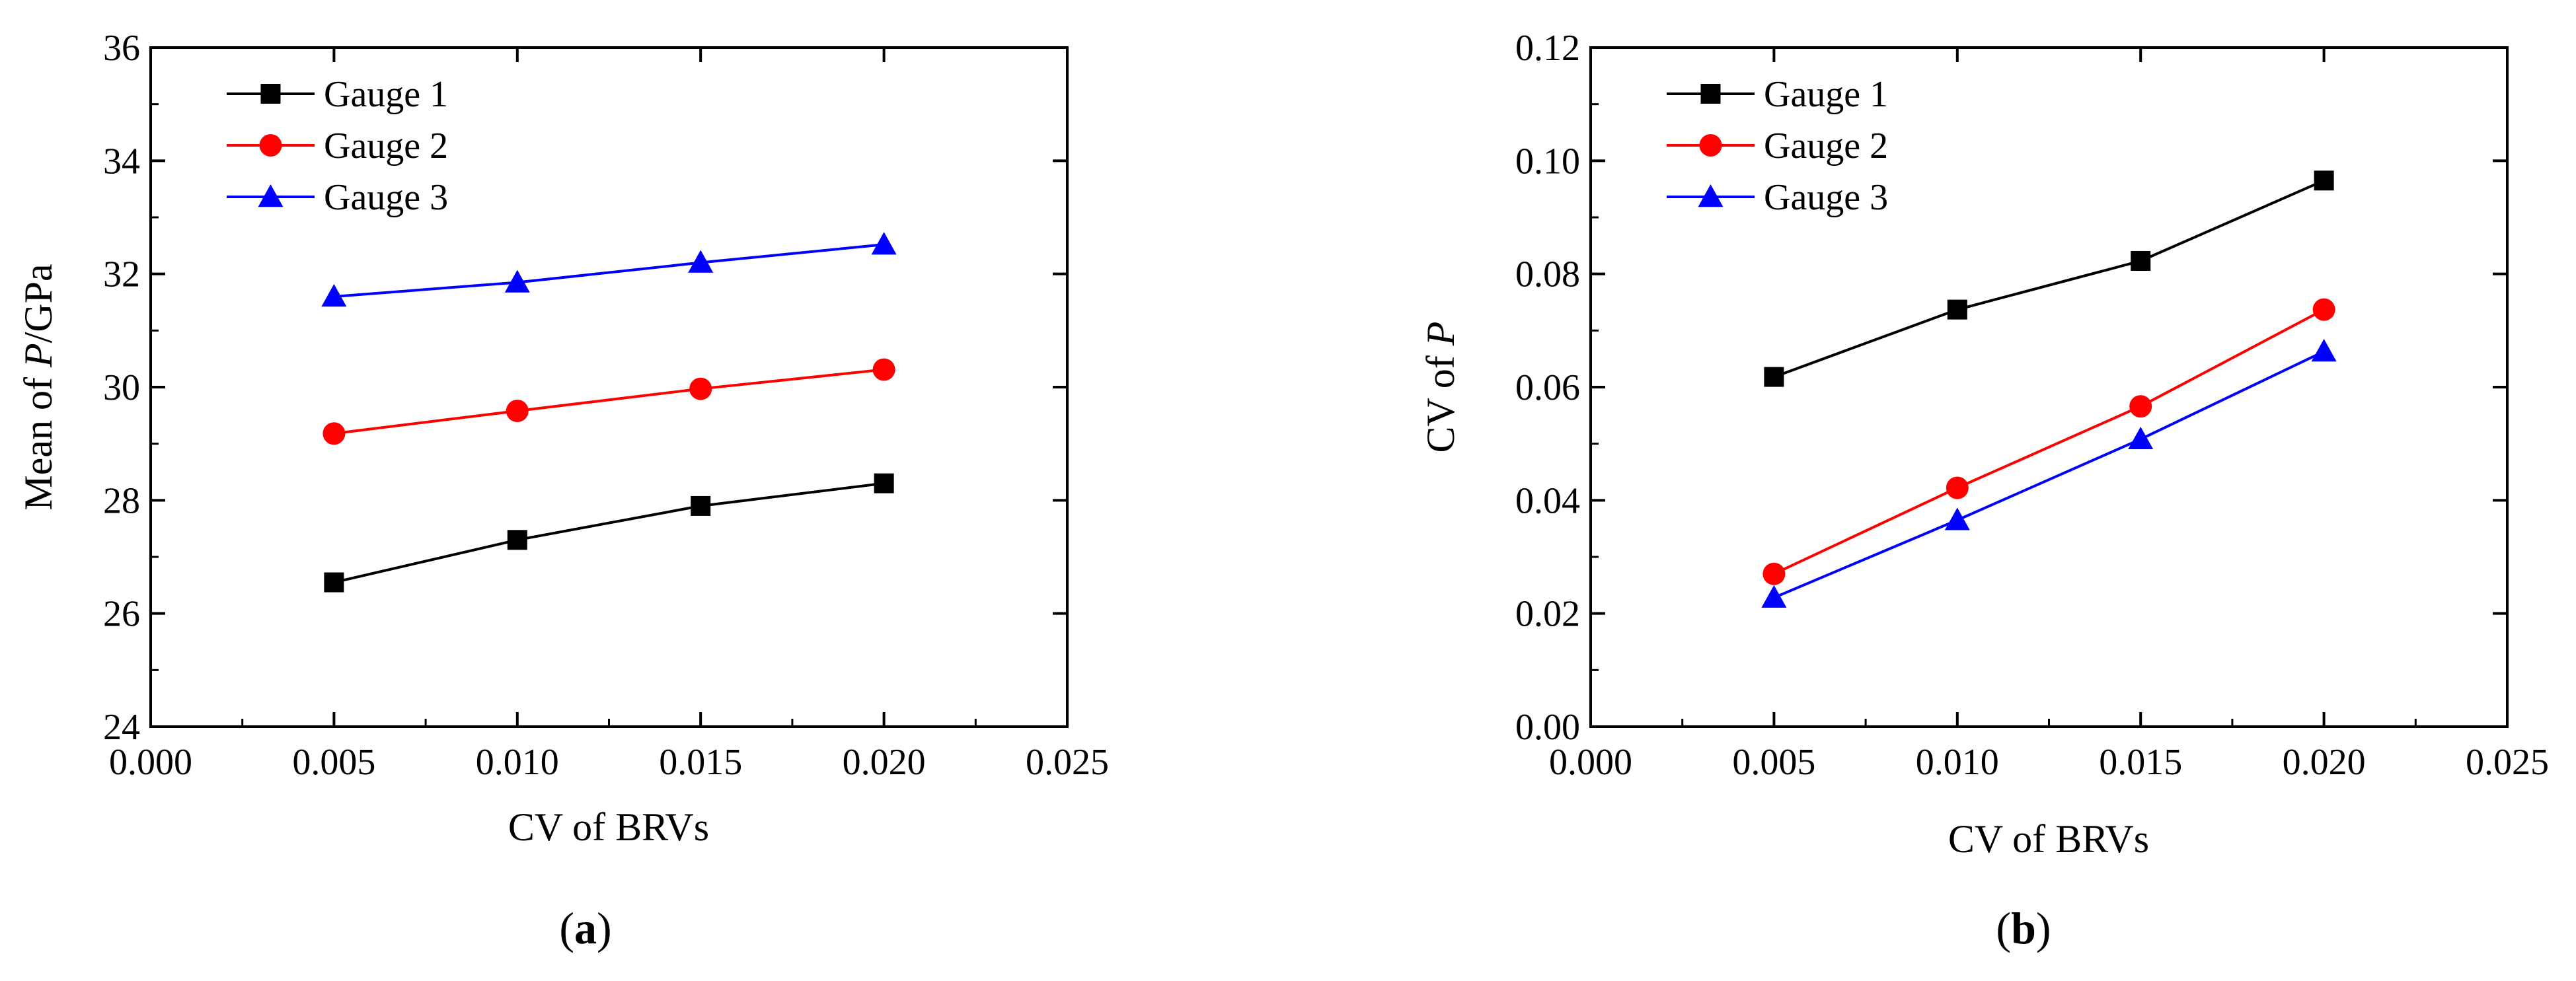 The width and height of the screenshot is (2576, 981). I want to click on y-tick-label: 30, so click(122, 388).